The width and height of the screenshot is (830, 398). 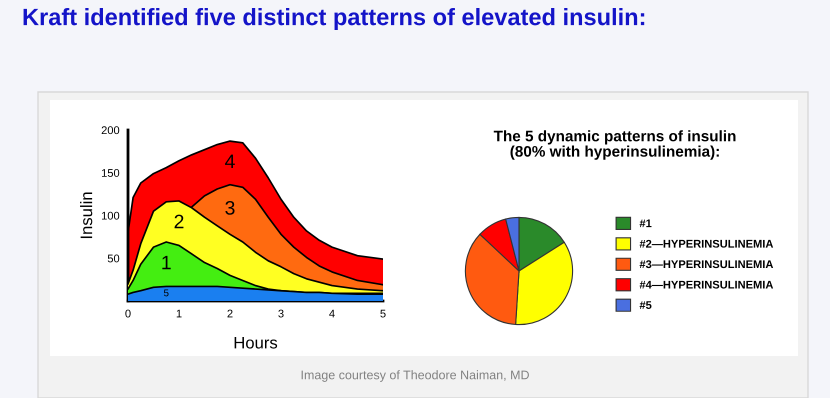 I want to click on series-label: 4, so click(x=230, y=161).